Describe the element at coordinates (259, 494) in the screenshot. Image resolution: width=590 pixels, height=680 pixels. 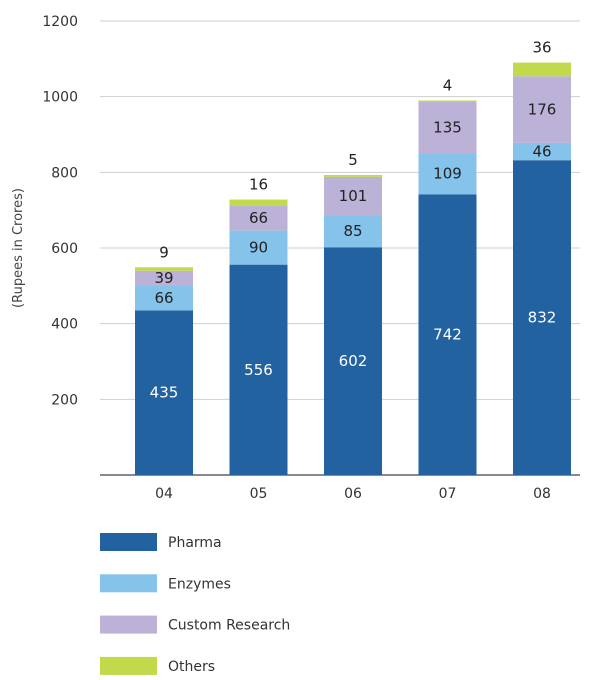
I see `x-tick-label: 05` at that location.